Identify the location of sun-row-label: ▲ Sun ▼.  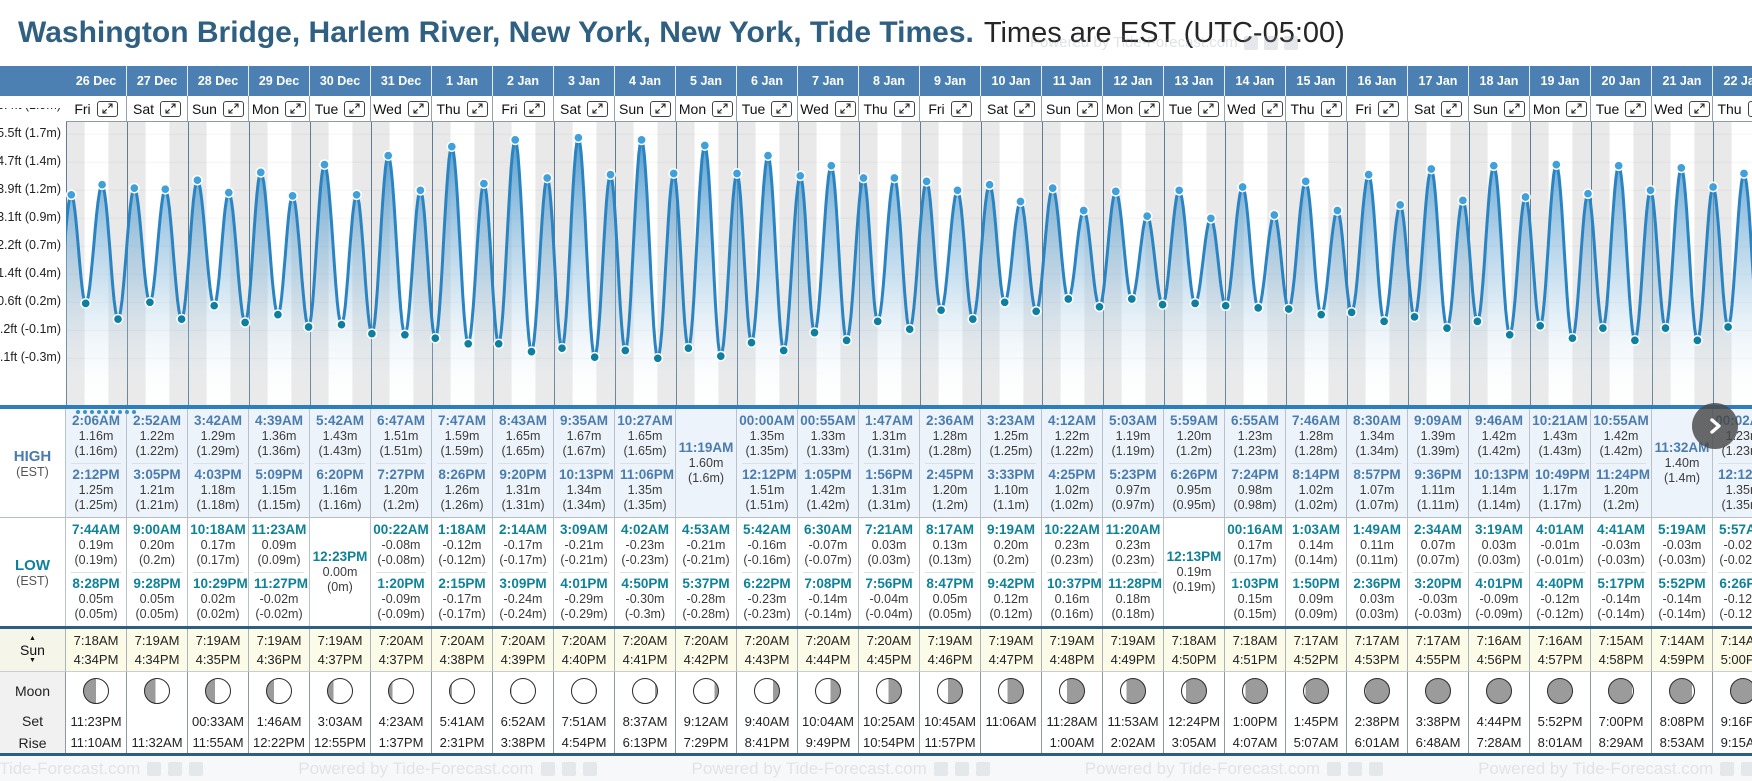
(33, 650).